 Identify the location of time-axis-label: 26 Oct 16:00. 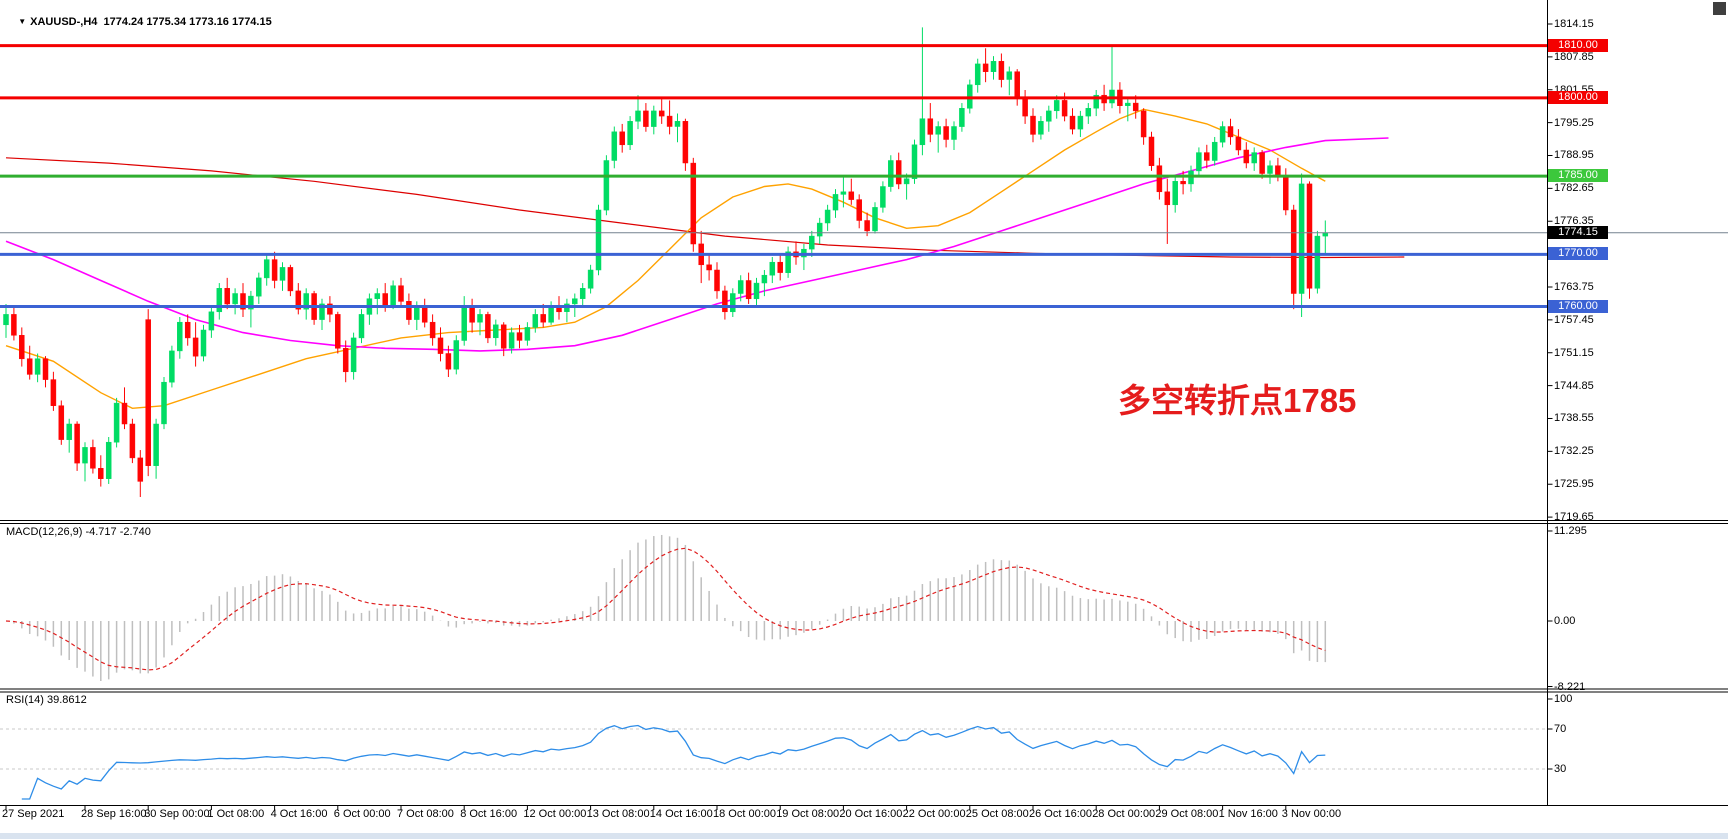
(1060, 814).